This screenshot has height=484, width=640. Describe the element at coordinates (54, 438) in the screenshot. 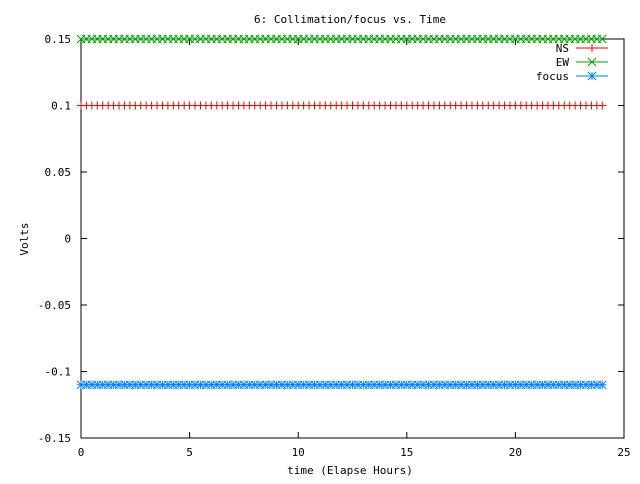

I see `y-tick-label: -0.15` at that location.